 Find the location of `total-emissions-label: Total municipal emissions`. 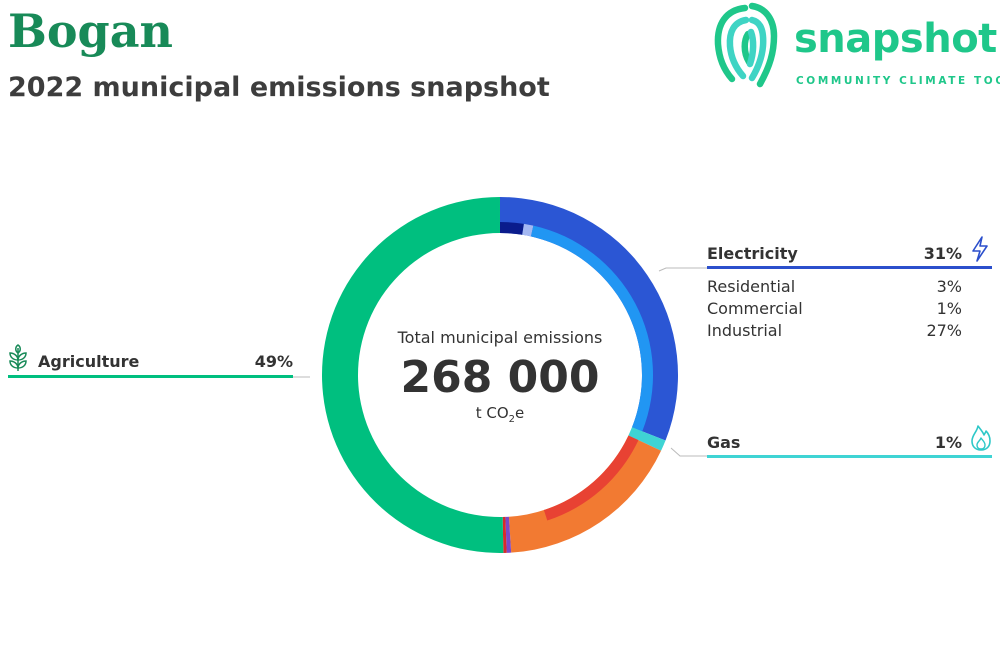

total-emissions-label: Total municipal emissions is located at coordinates (500, 337).